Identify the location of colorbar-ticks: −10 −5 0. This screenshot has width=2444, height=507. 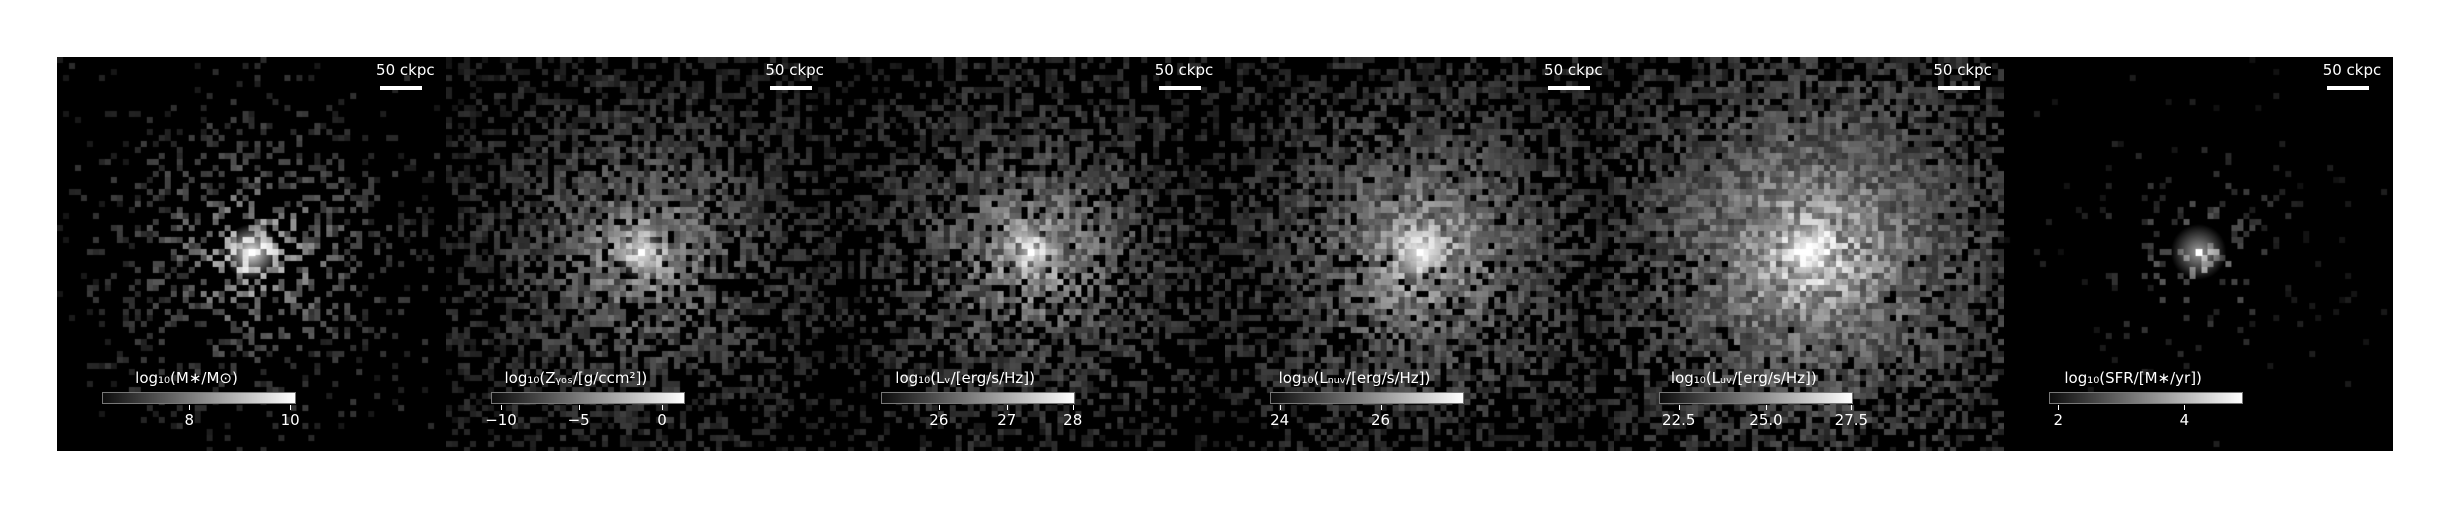
(585, 417).